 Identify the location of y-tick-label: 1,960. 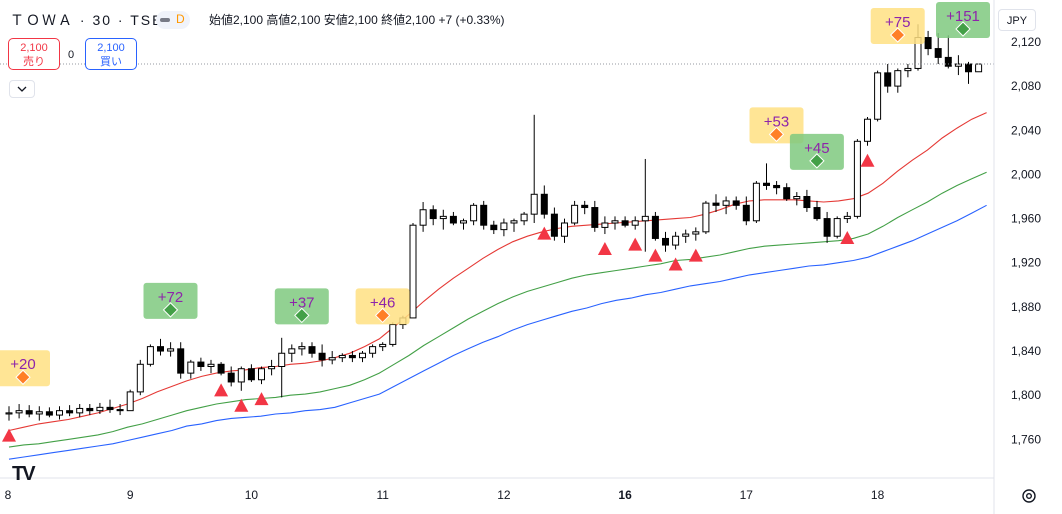
(1026, 219).